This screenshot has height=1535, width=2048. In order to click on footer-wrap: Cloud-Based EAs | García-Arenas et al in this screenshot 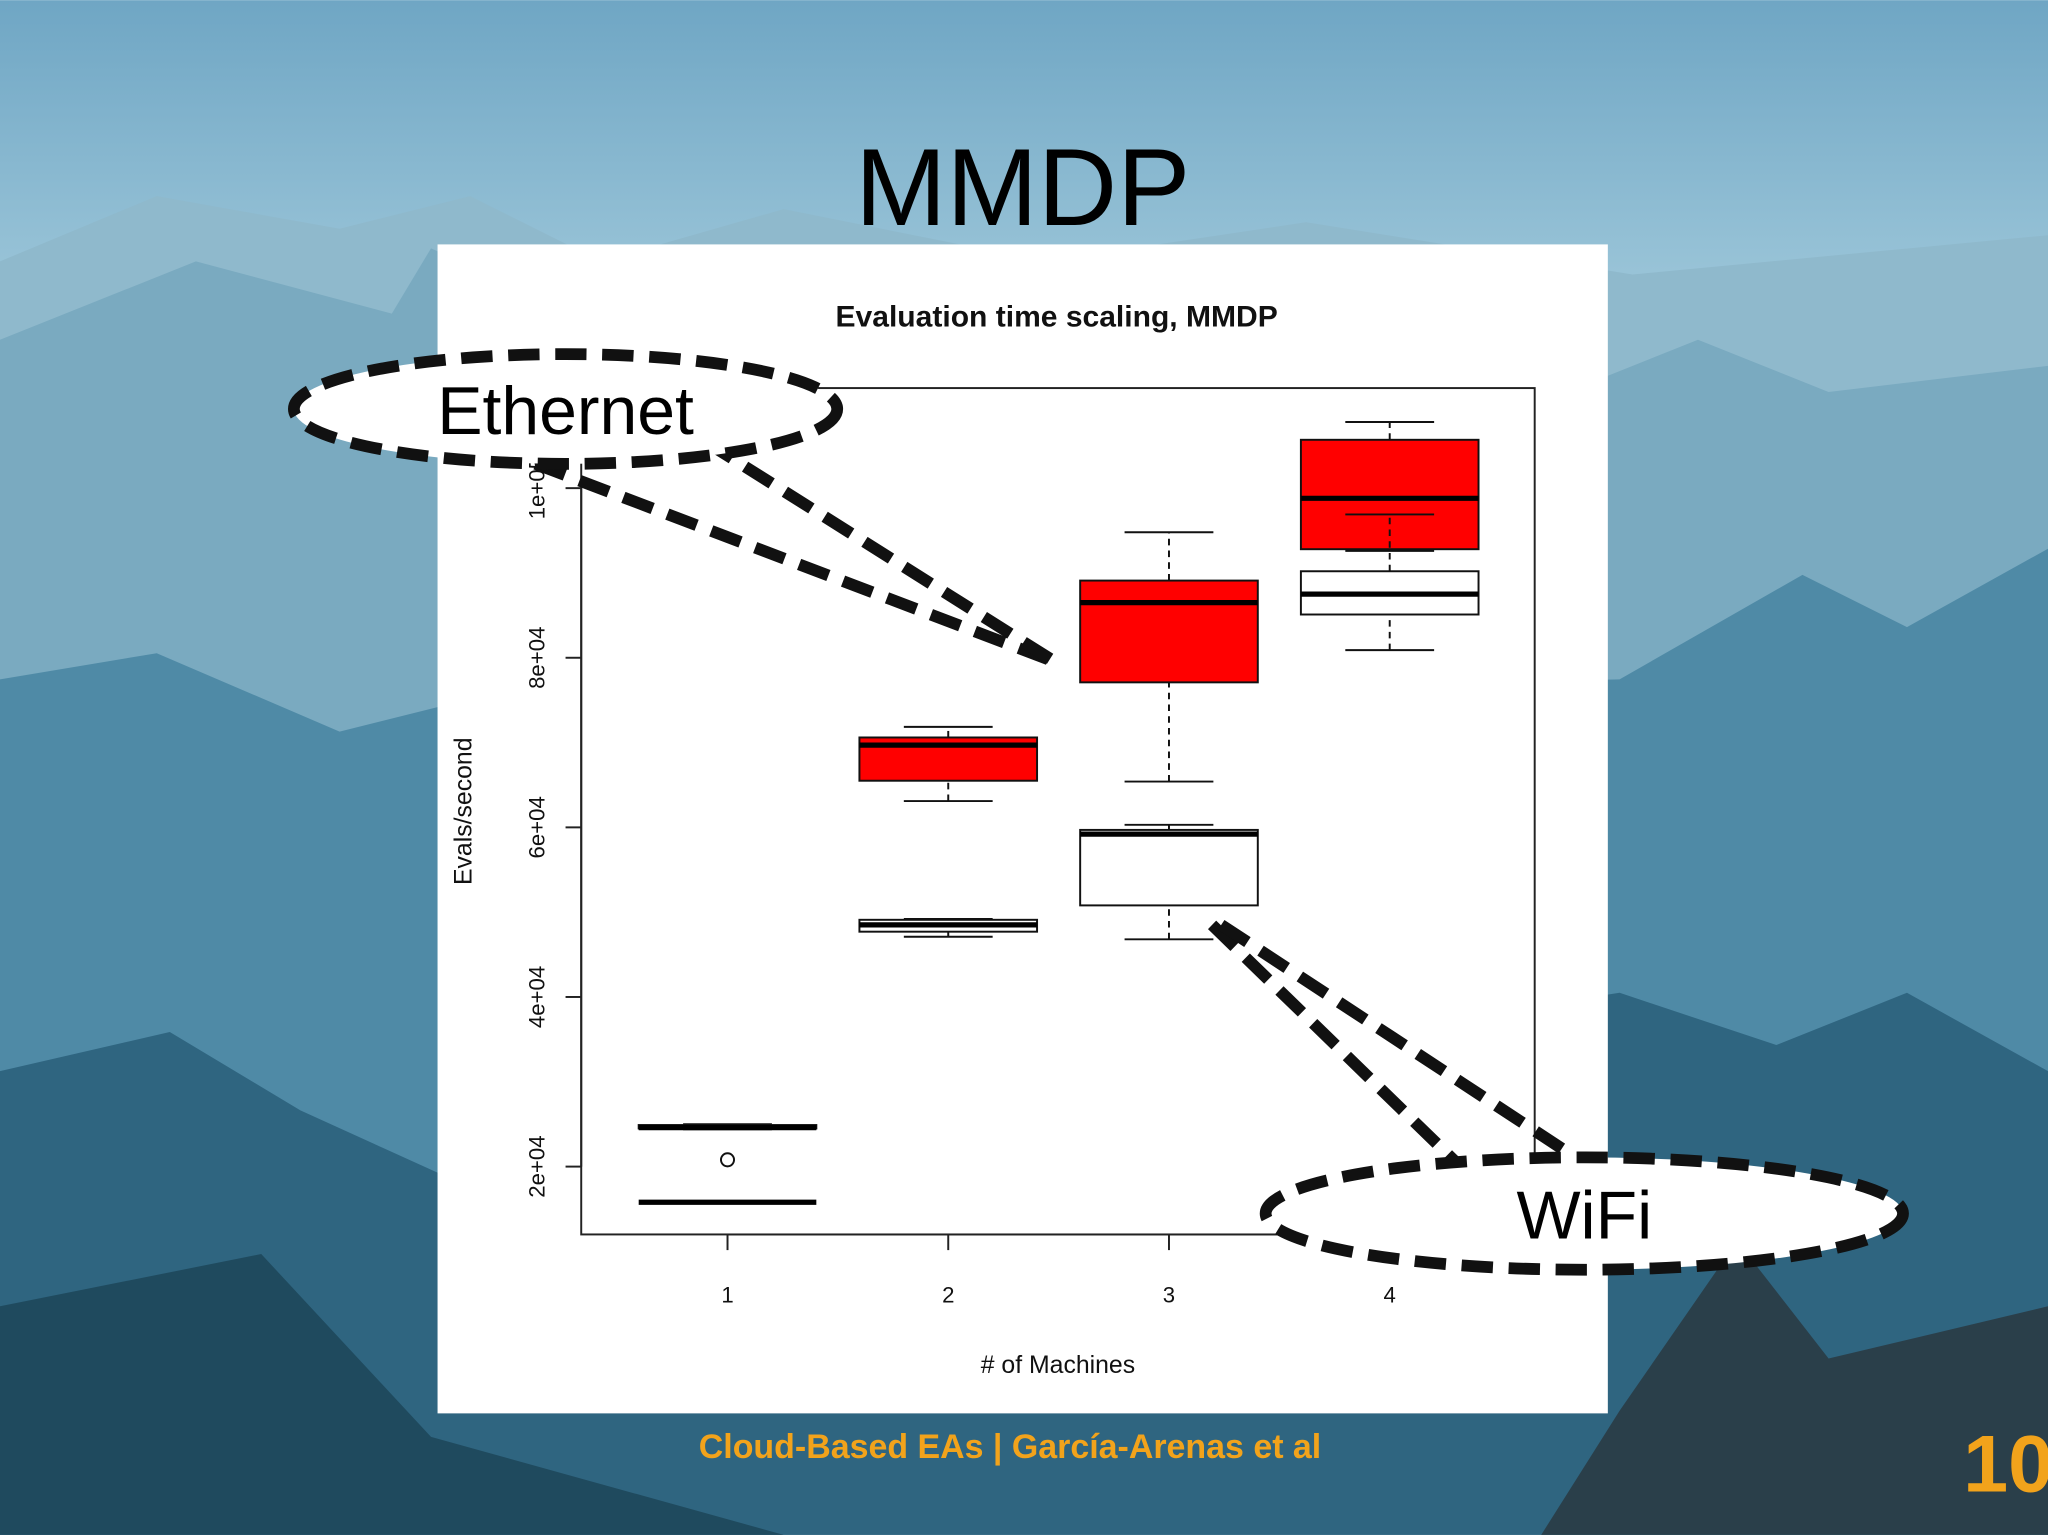, I will do `click(1010, 1447)`.